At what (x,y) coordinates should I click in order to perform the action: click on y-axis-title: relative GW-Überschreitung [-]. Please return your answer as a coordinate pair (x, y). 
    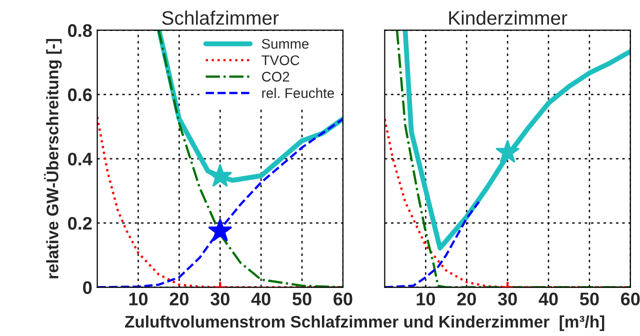
    Looking at the image, I should click on (53, 158).